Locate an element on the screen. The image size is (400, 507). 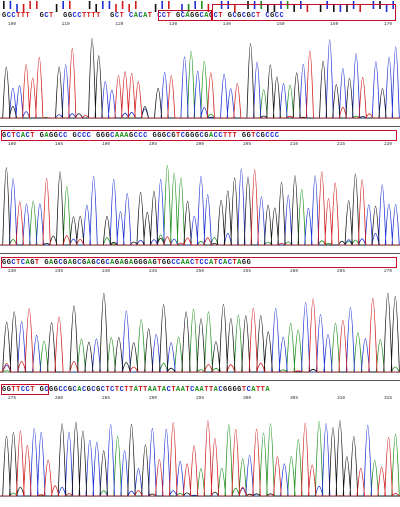
trace-t is located at coordinates (200, 335).